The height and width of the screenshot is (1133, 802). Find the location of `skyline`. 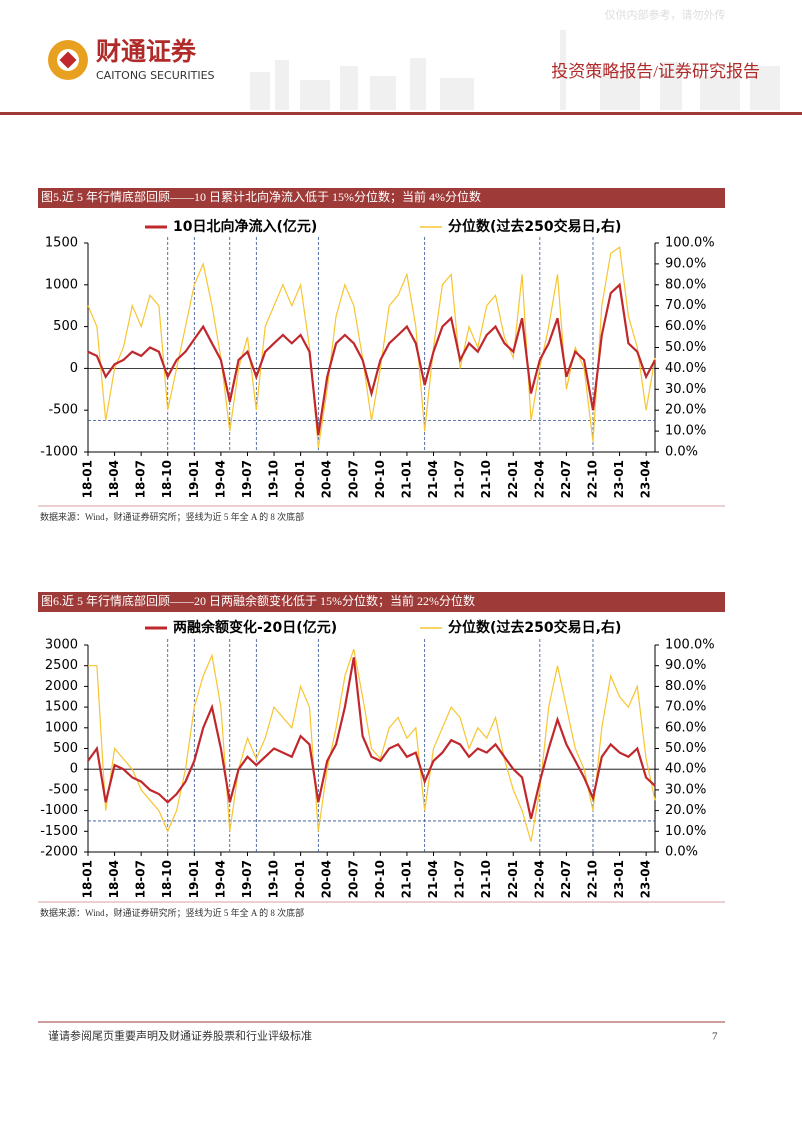

skyline is located at coordinates (515, 70).